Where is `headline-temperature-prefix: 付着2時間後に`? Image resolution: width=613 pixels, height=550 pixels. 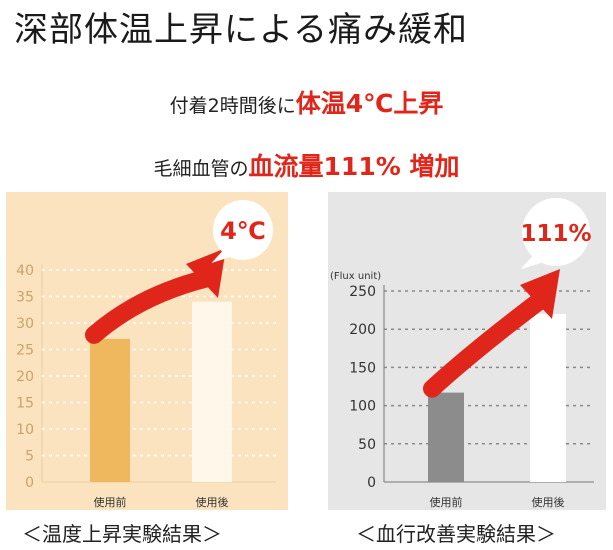 headline-temperature-prefix: 付着2時間後に is located at coordinates (232, 106).